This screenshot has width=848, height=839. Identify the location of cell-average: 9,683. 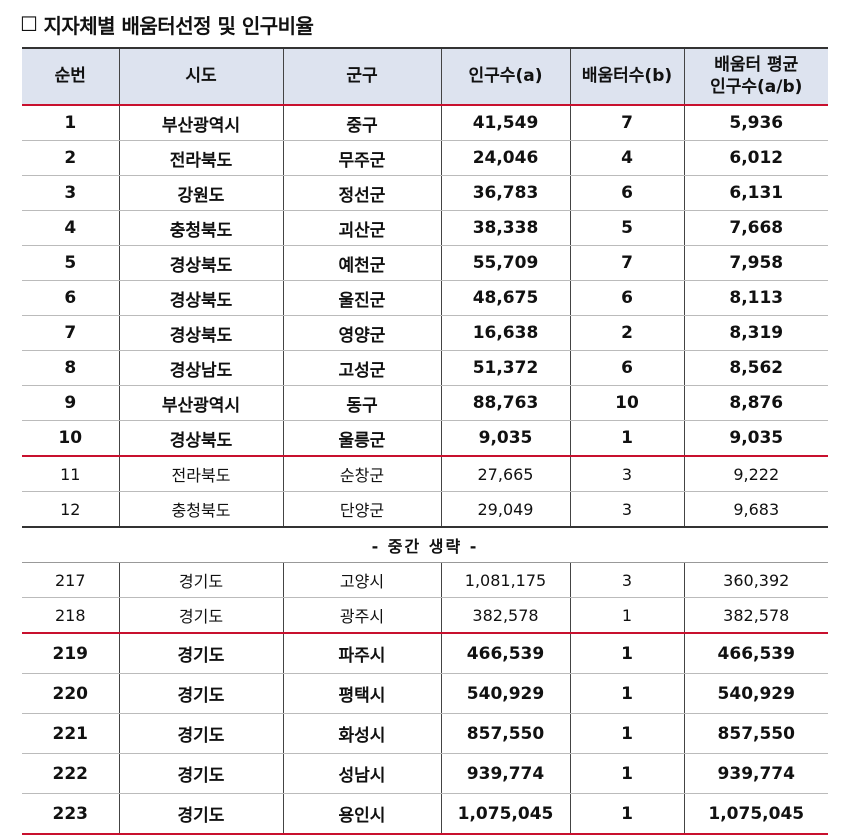
(755, 509).